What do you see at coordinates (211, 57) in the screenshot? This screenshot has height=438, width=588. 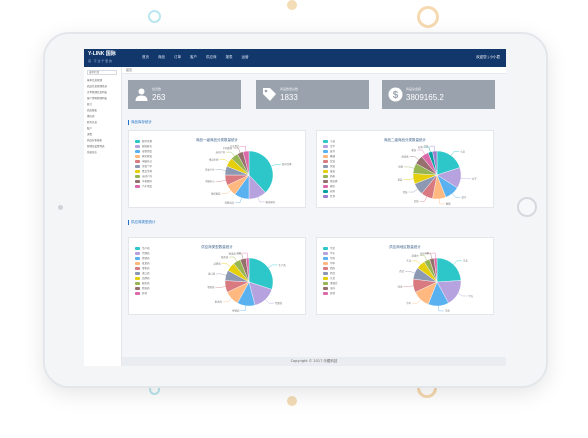 I see `nav-item-suppliers: 供应商` at bounding box center [211, 57].